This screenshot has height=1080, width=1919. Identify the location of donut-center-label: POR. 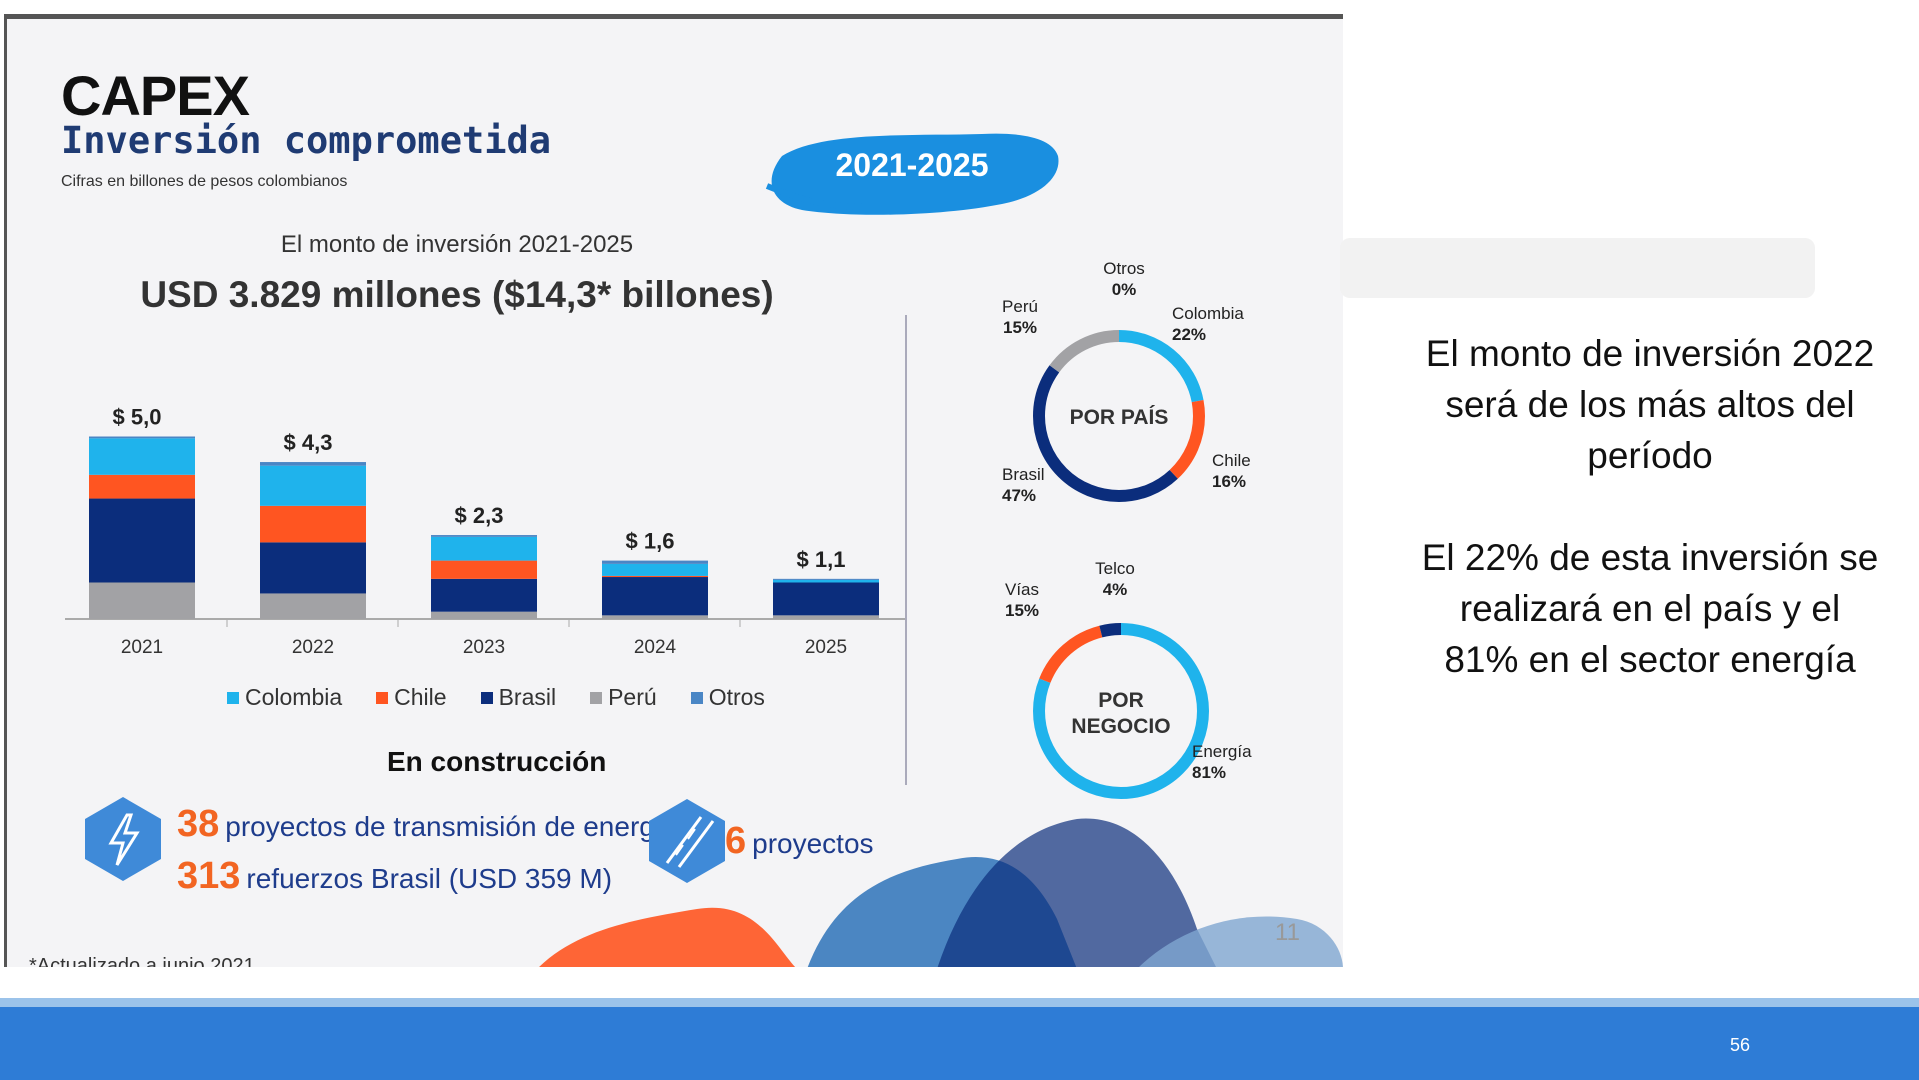
(1121, 700).